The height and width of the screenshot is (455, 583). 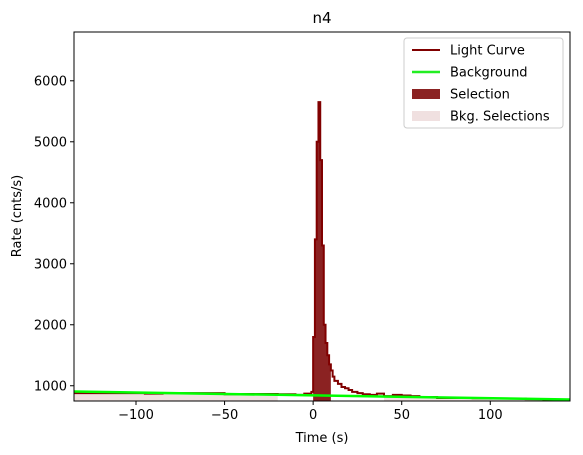 What do you see at coordinates (50, 81) in the screenshot?
I see `y-tick-label: 6000` at bounding box center [50, 81].